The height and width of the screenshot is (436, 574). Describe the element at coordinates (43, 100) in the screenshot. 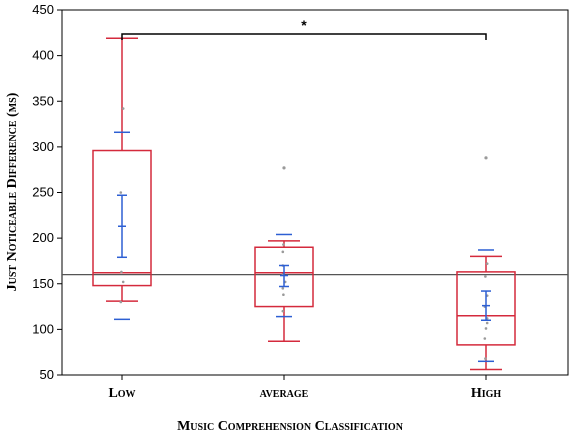

I see `y-tick-label: 350` at that location.